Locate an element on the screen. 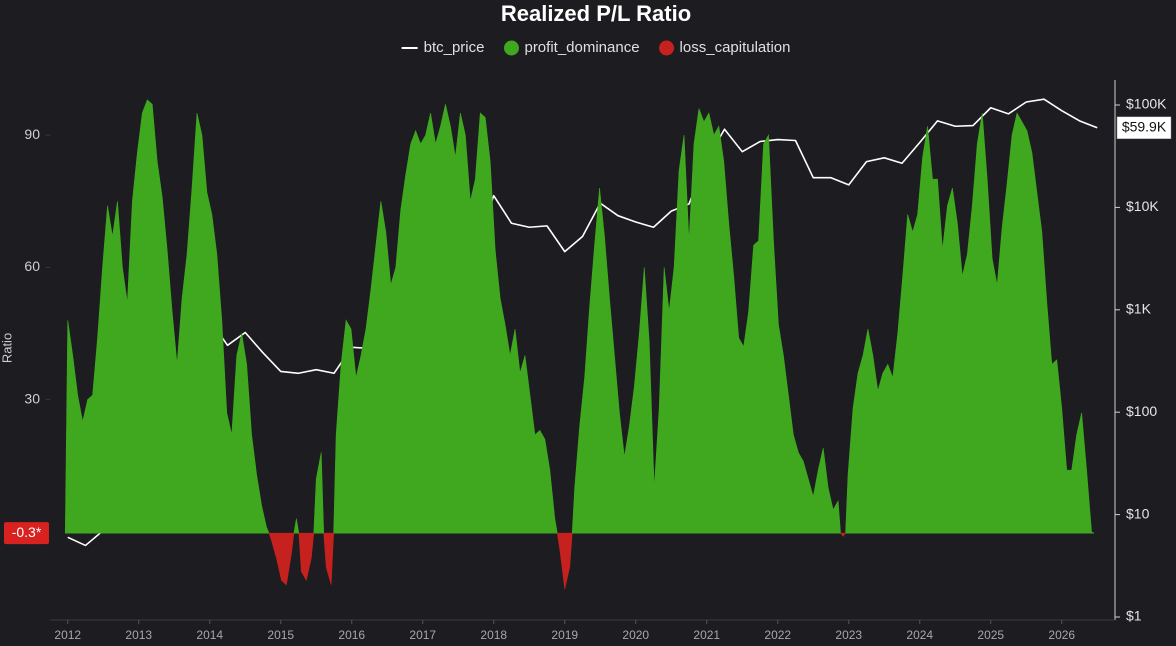 Image resolution: width=1176 pixels, height=646 pixels. x-tick-label: 2017 is located at coordinates (422, 635).